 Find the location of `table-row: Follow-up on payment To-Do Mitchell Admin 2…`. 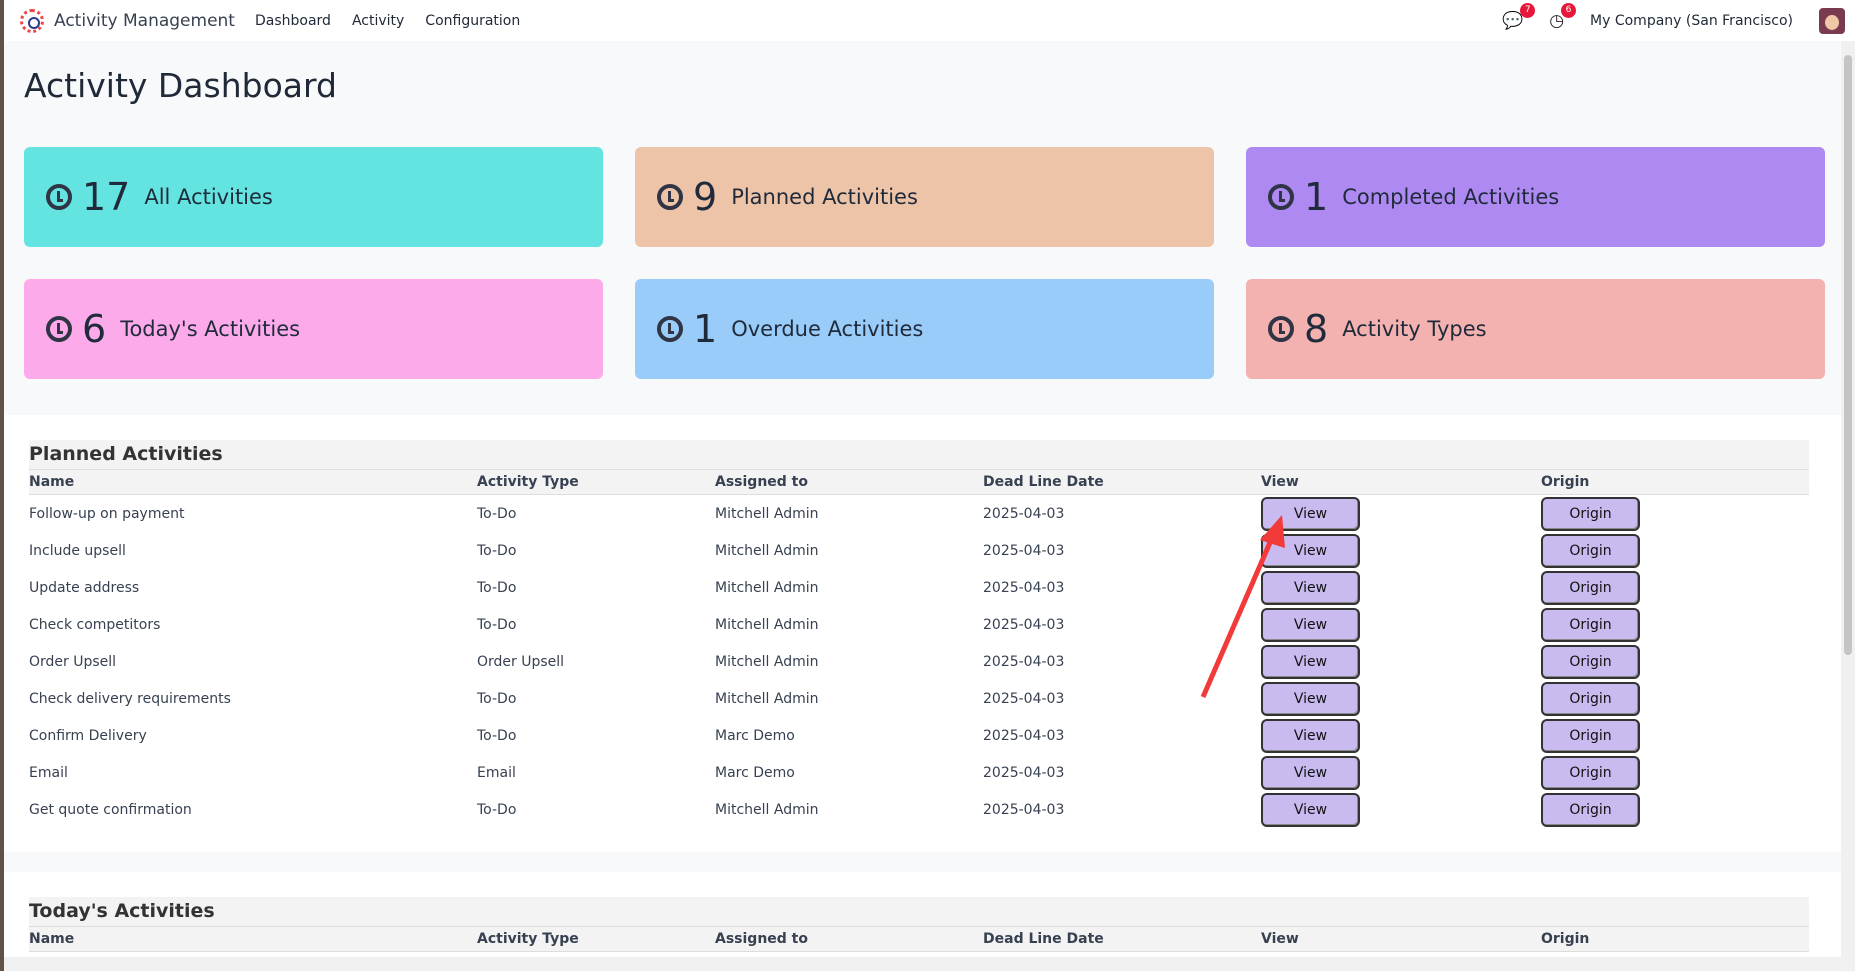

table-row: Follow-up on payment To-Do Mitchell Admin 2… is located at coordinates (919, 513).